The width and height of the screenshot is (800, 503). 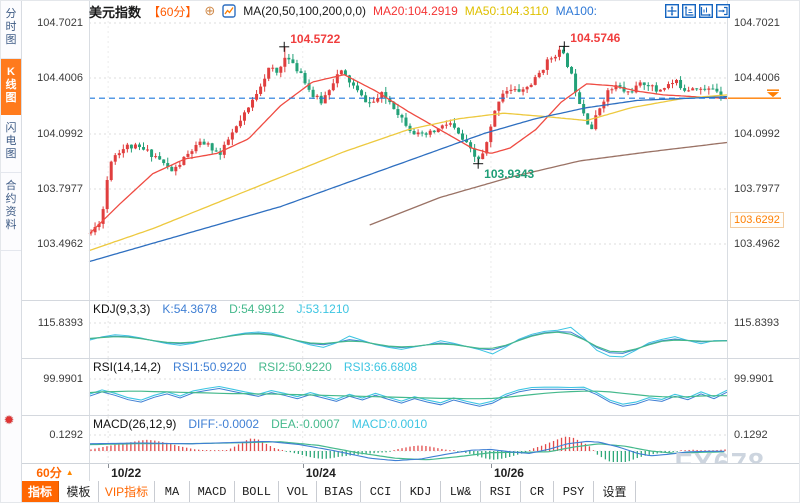 What do you see at coordinates (257, 491) in the screenshot?
I see `toolbar-item-6: BOLL` at bounding box center [257, 491].